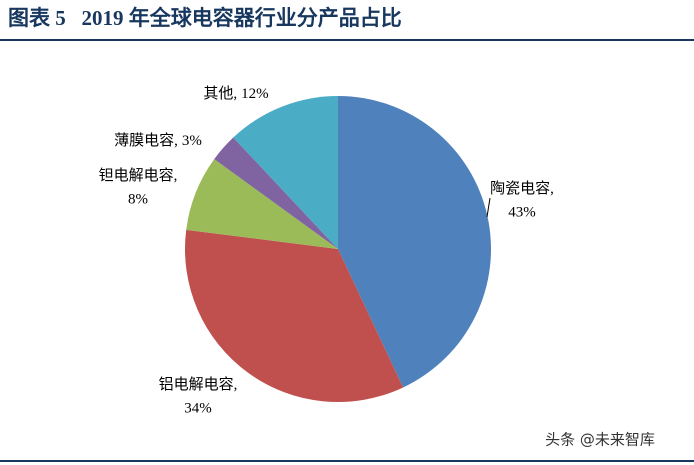 The width and height of the screenshot is (694, 465). What do you see at coordinates (255, 94) in the screenshot?
I see `value-label: 12%` at bounding box center [255, 94].